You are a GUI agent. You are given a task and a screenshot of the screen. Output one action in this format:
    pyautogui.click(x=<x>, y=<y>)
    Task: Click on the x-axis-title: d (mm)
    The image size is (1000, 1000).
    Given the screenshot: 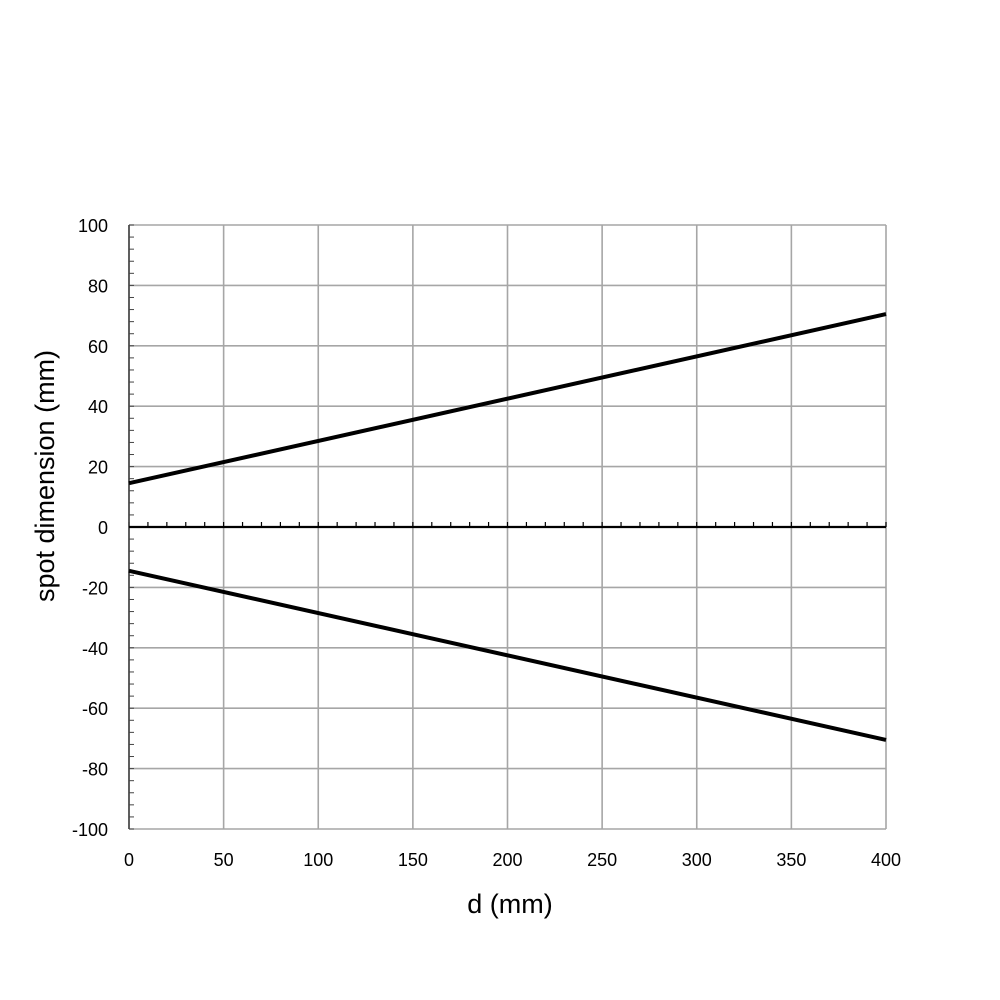 What is the action you would take?
    pyautogui.click(x=509, y=904)
    